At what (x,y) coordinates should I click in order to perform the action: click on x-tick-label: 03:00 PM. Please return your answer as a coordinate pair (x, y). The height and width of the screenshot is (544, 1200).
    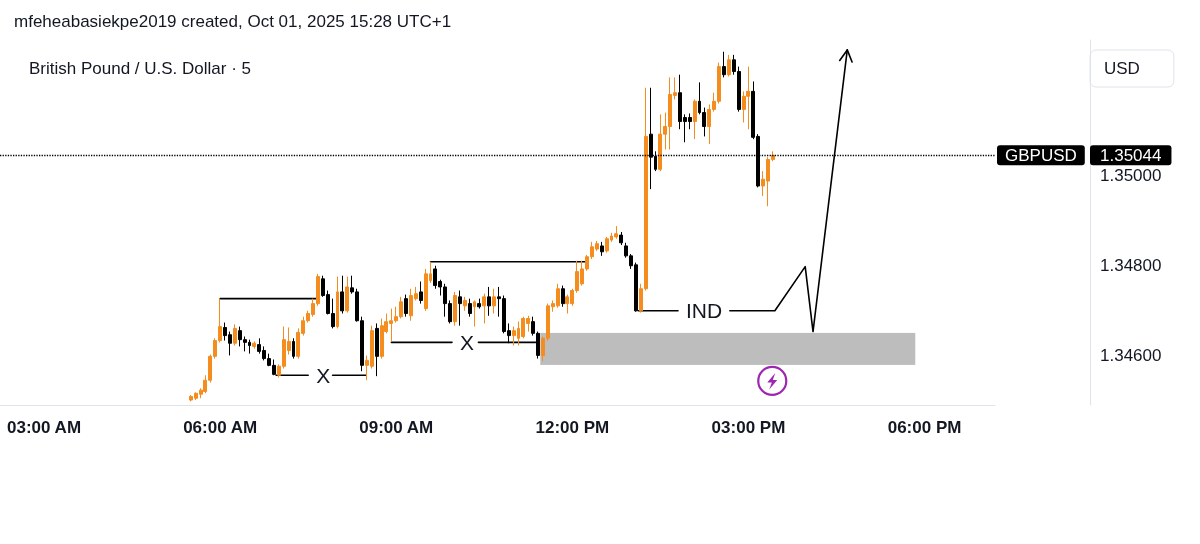
    Looking at the image, I should click on (748, 427).